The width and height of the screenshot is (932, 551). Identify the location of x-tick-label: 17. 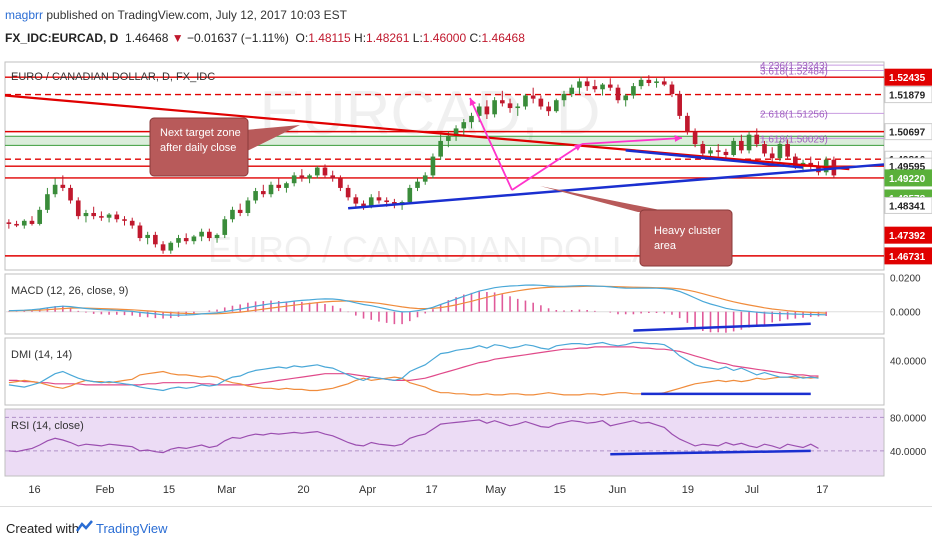
(822, 490).